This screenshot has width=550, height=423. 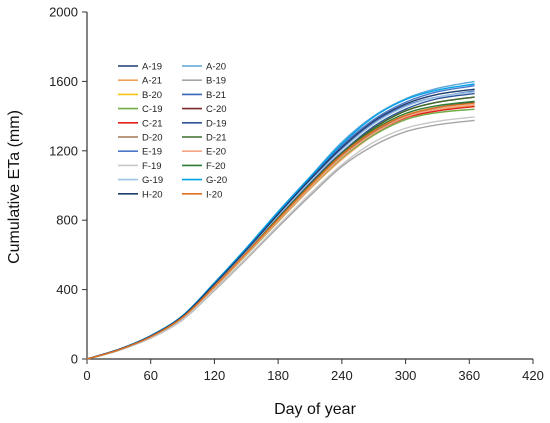 What do you see at coordinates (152, 138) in the screenshot?
I see `legend-label-d-20: D-20` at bounding box center [152, 138].